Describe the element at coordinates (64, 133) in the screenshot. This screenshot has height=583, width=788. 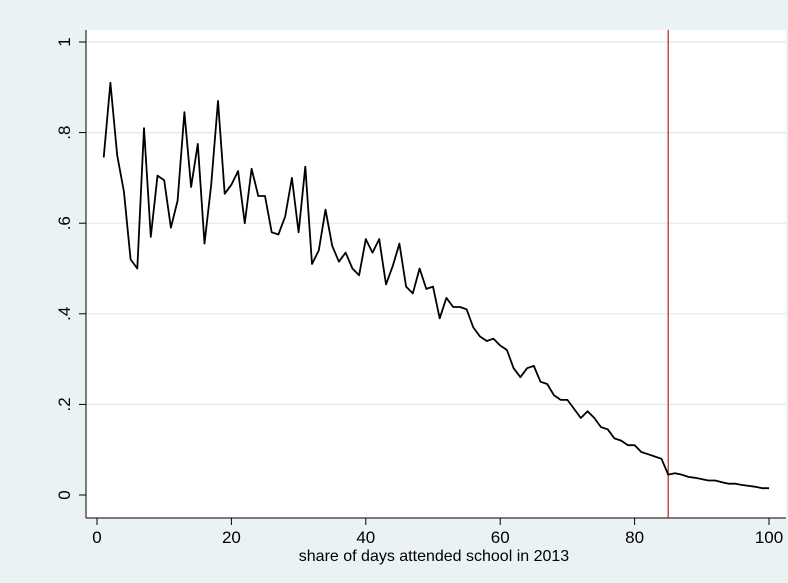
I see `y-tick-label: .8` at that location.